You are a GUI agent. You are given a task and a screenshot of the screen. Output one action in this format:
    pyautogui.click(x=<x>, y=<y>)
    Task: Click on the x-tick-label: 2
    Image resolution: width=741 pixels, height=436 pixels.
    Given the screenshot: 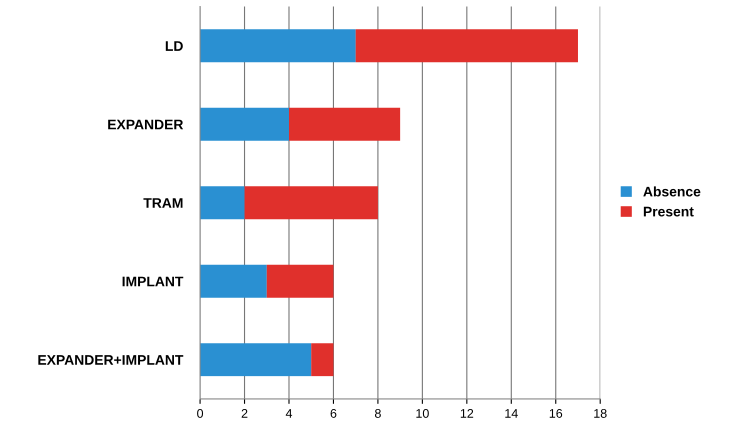 What is the action you would take?
    pyautogui.click(x=245, y=413)
    